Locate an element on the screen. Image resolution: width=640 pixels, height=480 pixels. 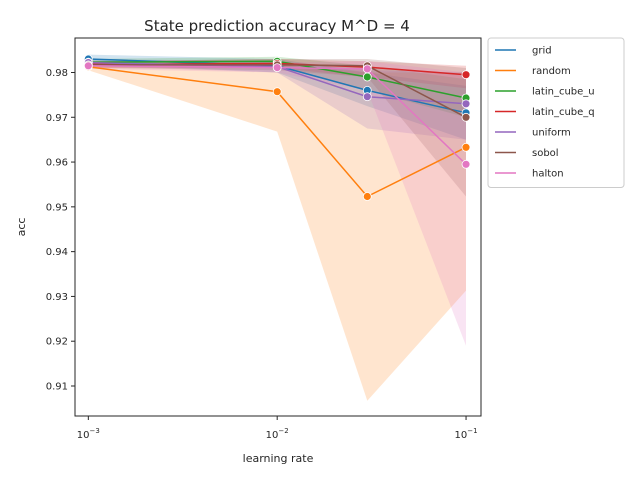
y-tick-label: 0.98 is located at coordinates (57, 73).